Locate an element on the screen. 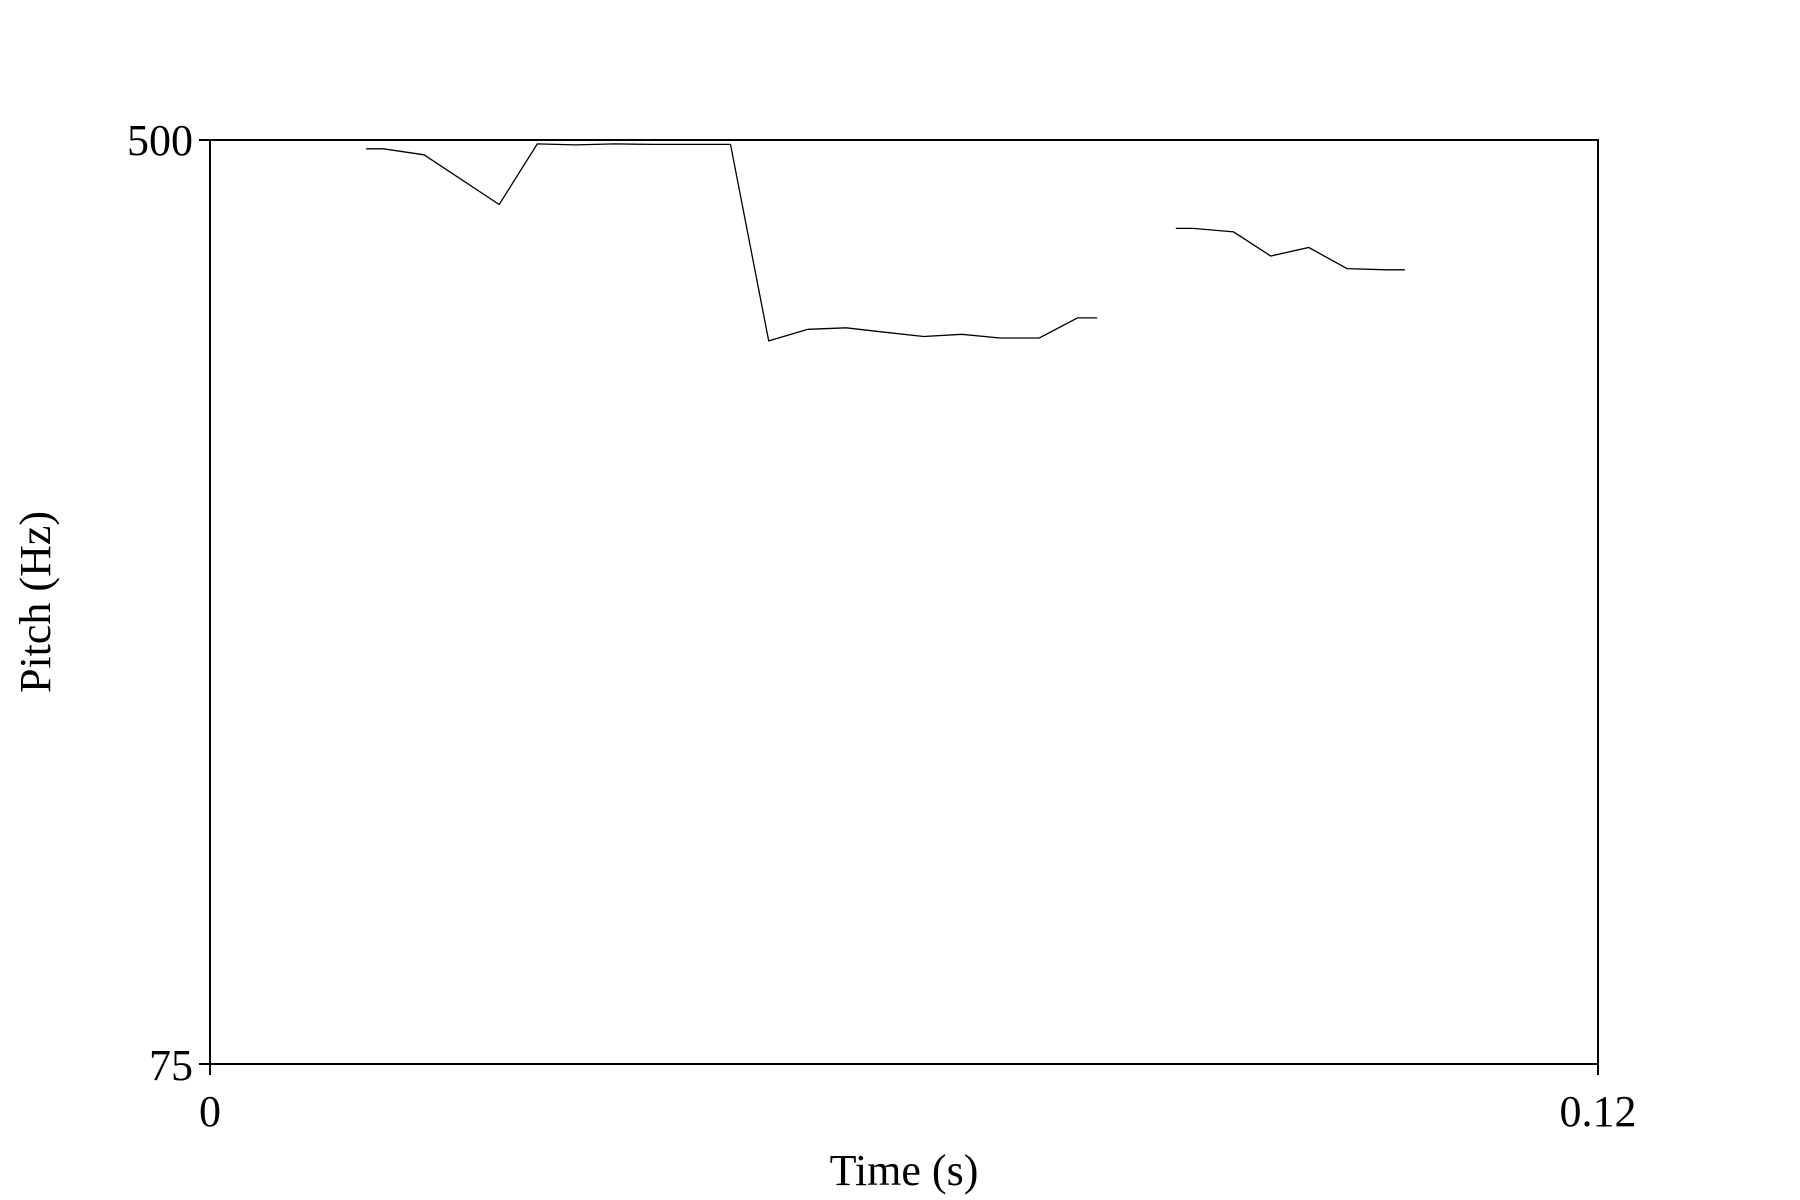 The width and height of the screenshot is (1800, 1200). y-tick-label-min: 75 is located at coordinates (171, 1065).